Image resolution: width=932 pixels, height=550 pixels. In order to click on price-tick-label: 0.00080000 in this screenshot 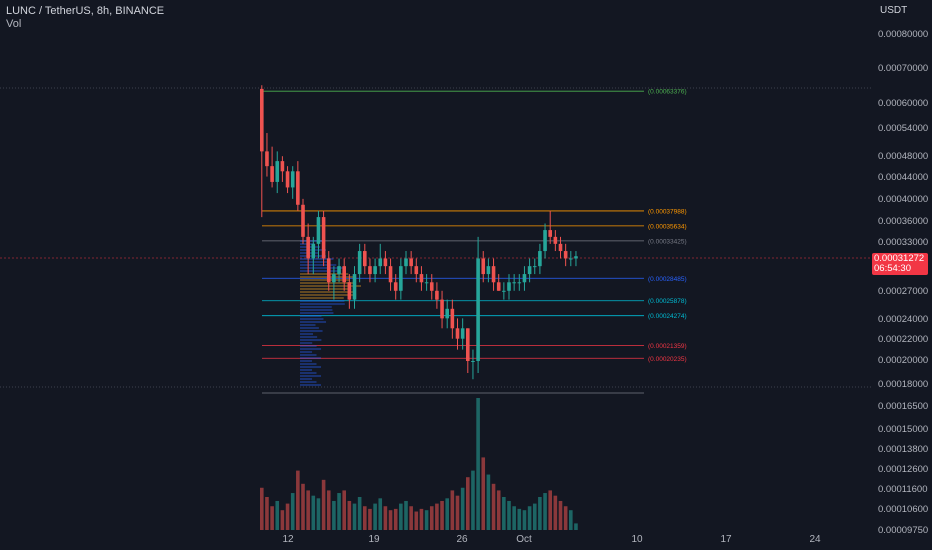, I will do `click(903, 34)`.